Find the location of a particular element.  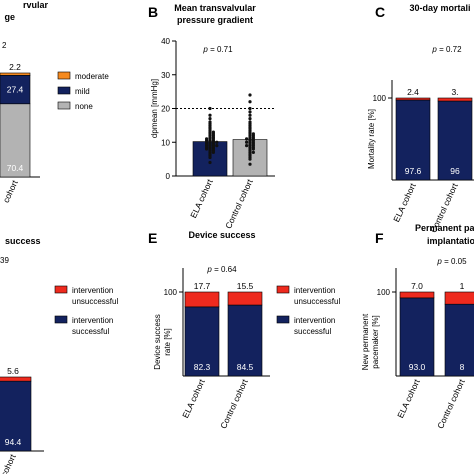

panel-F-bar-label-inside: 8 is located at coordinates (462, 367).